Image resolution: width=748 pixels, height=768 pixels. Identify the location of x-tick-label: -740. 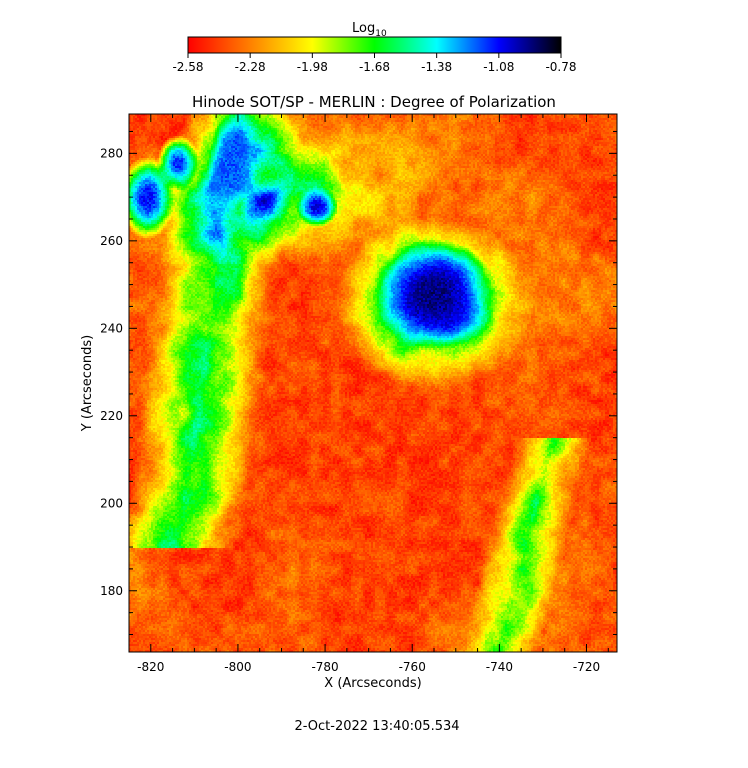
(499, 667).